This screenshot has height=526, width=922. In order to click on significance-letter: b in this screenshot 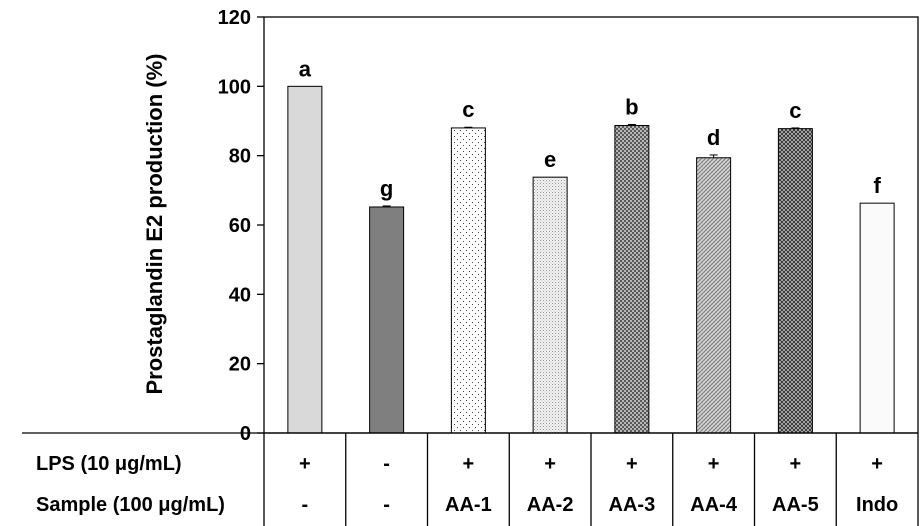, I will do `click(631, 106)`.